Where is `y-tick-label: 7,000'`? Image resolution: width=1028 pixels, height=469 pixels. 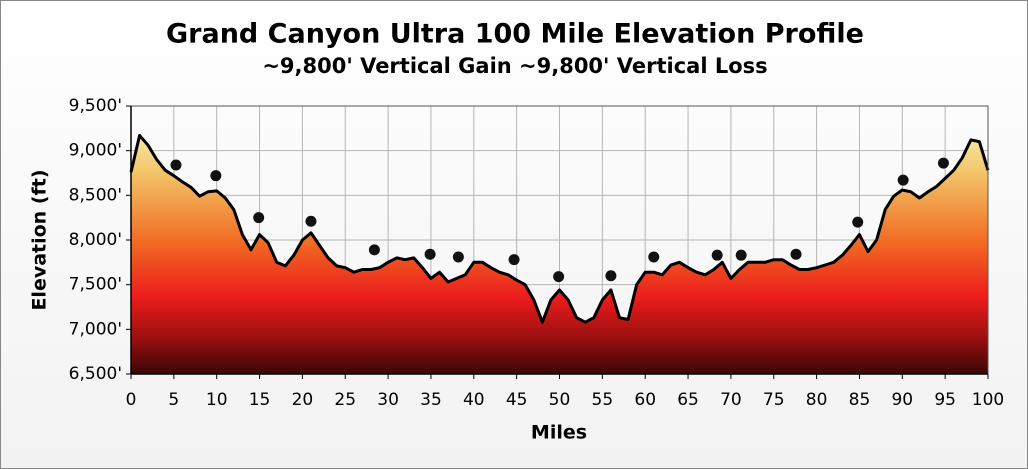
y-tick-label: 7,000' is located at coordinates (95, 329).